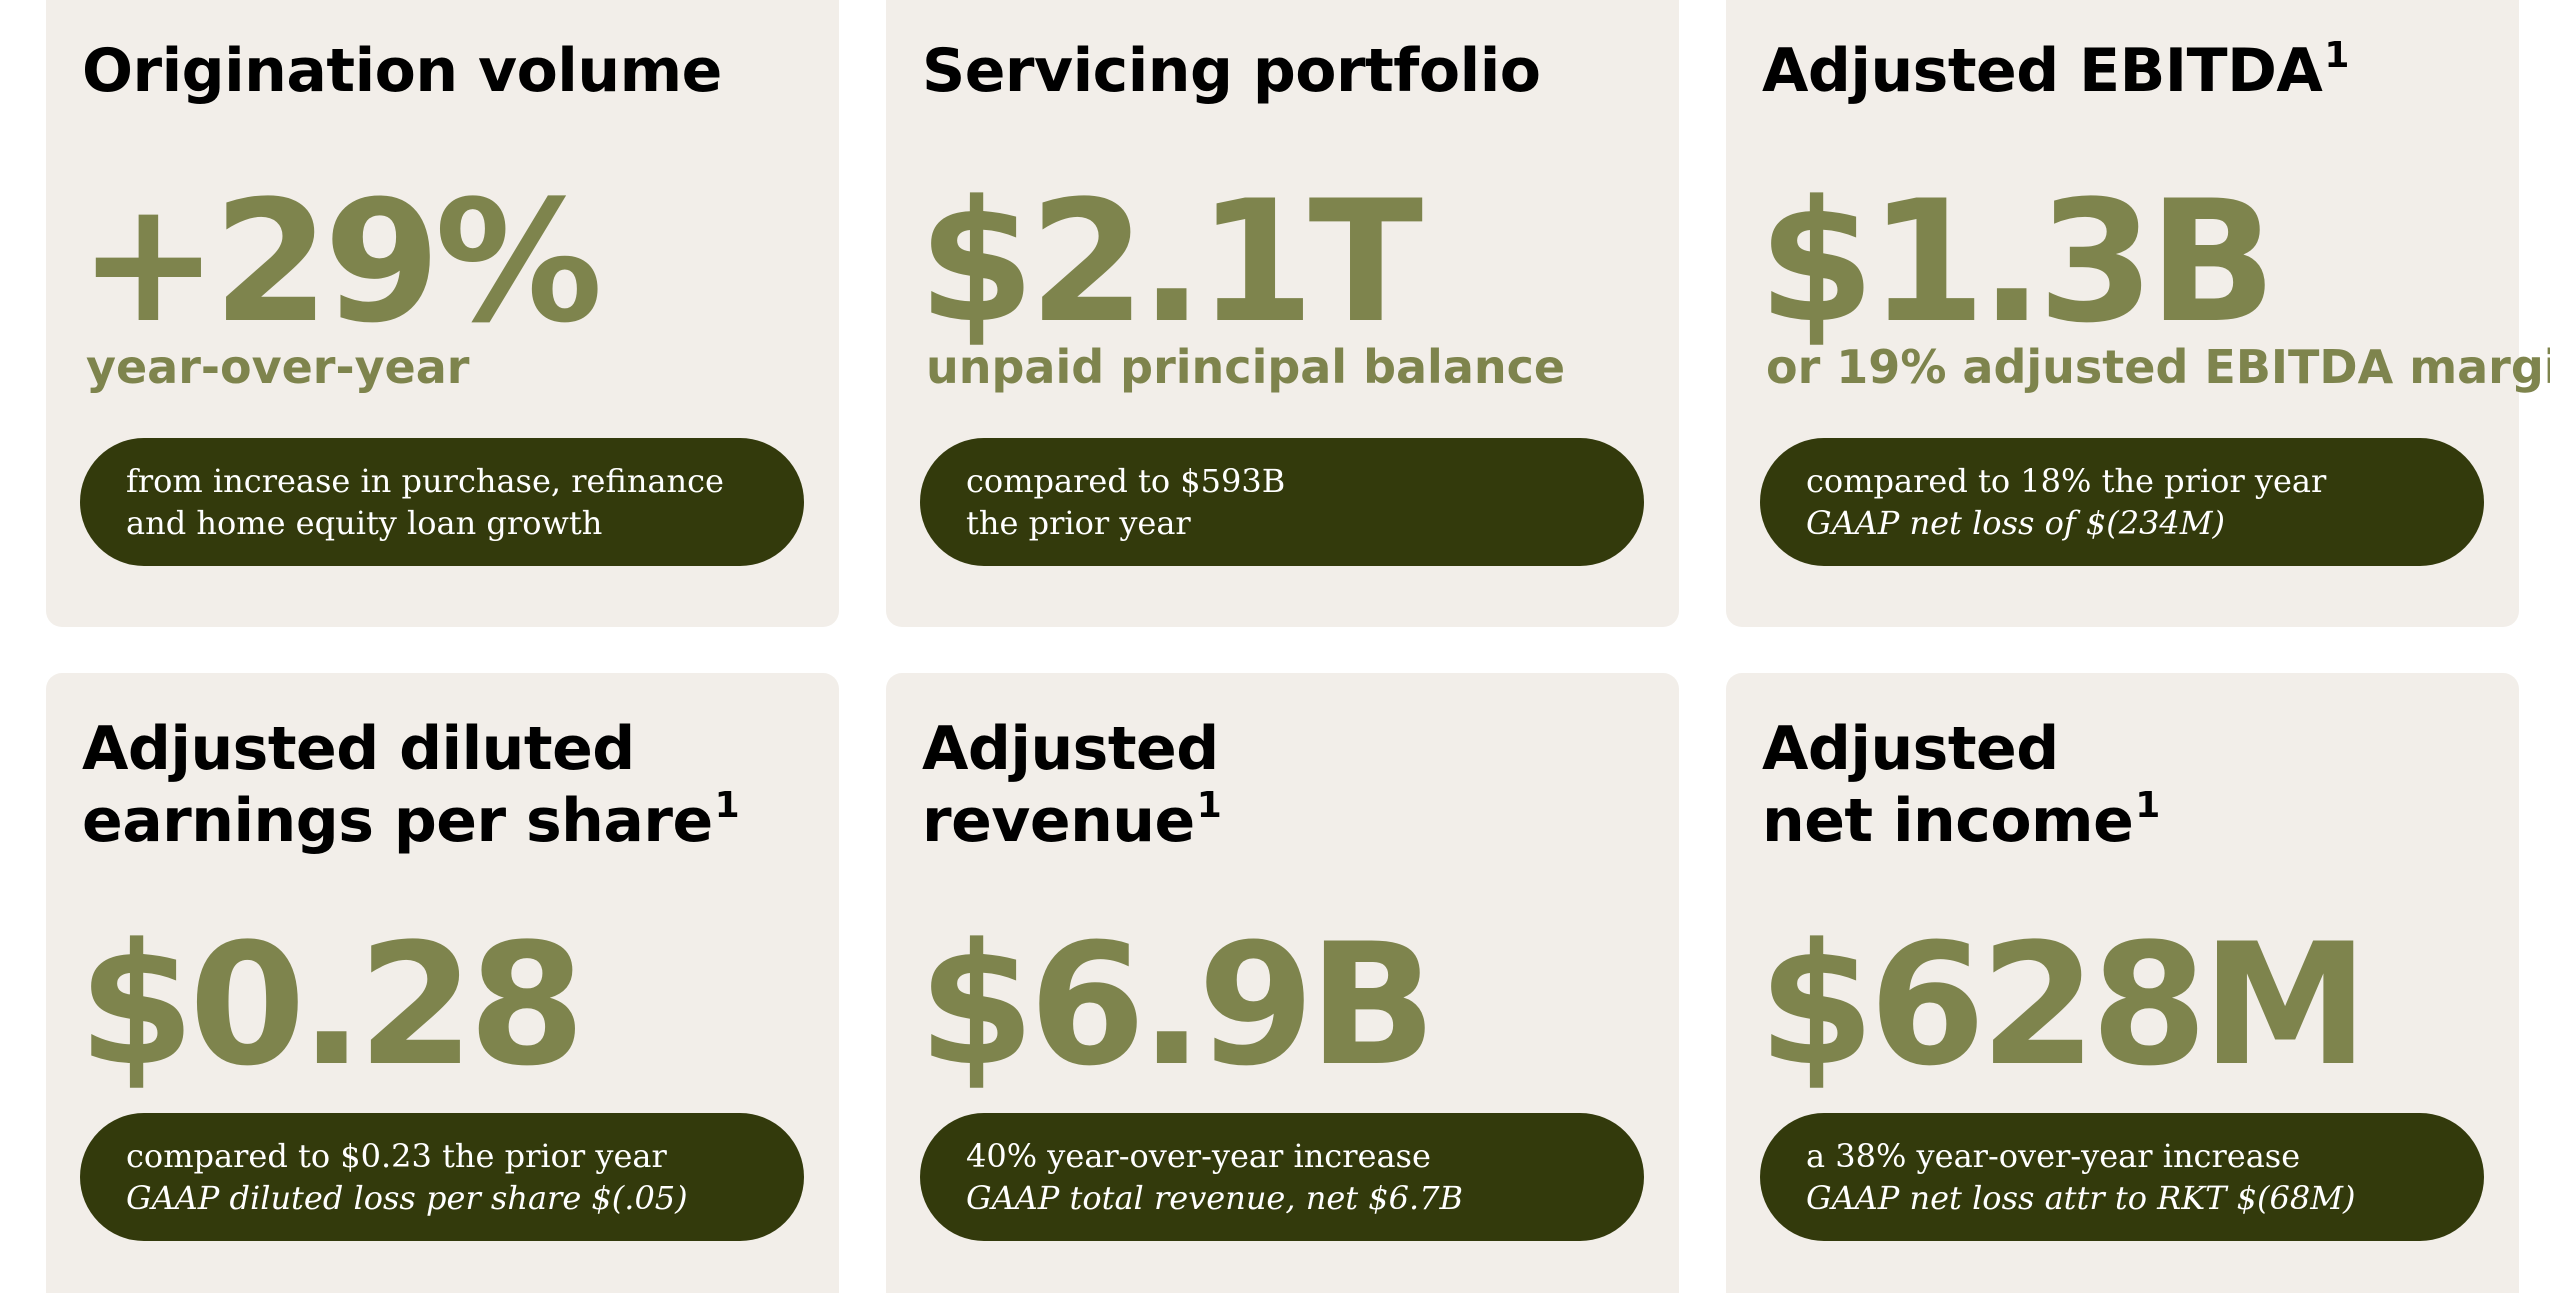 The image size is (2550, 1293). Describe the element at coordinates (2053, 1156) in the screenshot. I see `note-line-1: a 38% year-over-year increase` at that location.